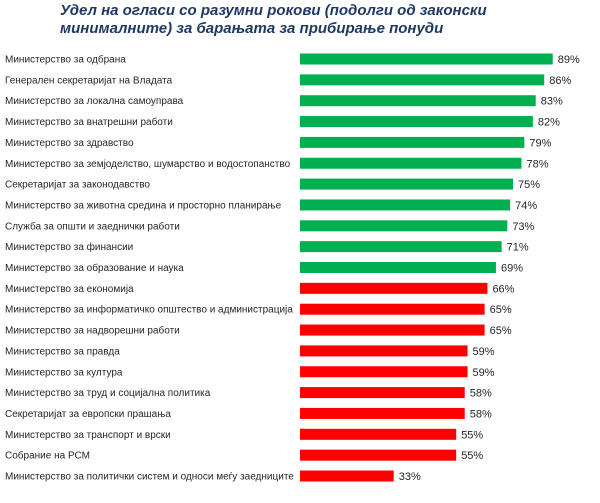 Image resolution: width=600 pixels, height=503 pixels. What do you see at coordinates (526, 206) in the screenshot?
I see `data-label: 74%` at bounding box center [526, 206].